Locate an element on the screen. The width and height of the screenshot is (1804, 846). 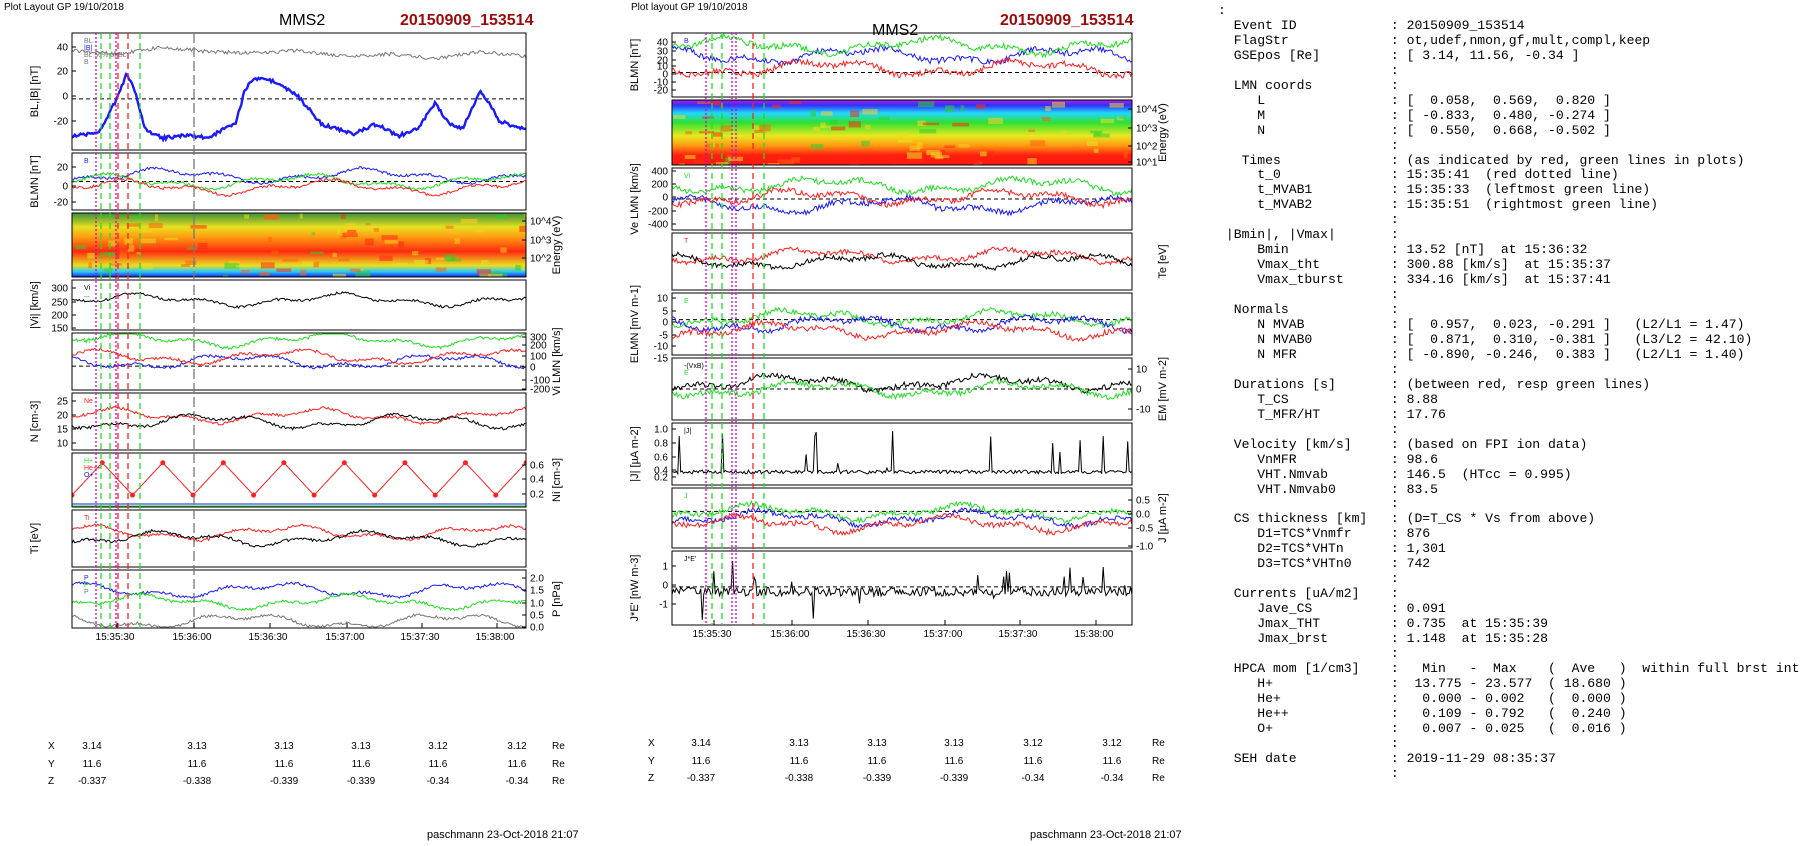
series-vim-line is located at coordinates (299, 361).